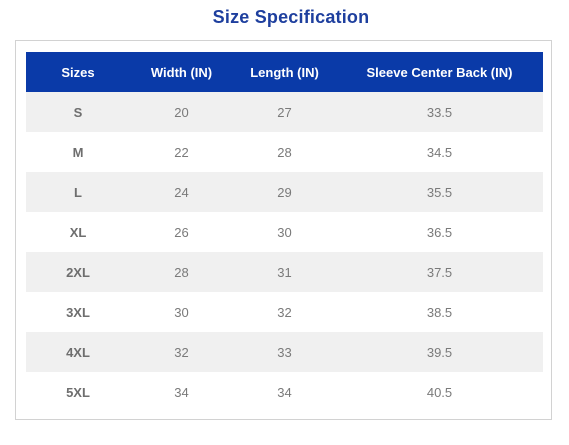  I want to click on size-cell: L, so click(78, 192).